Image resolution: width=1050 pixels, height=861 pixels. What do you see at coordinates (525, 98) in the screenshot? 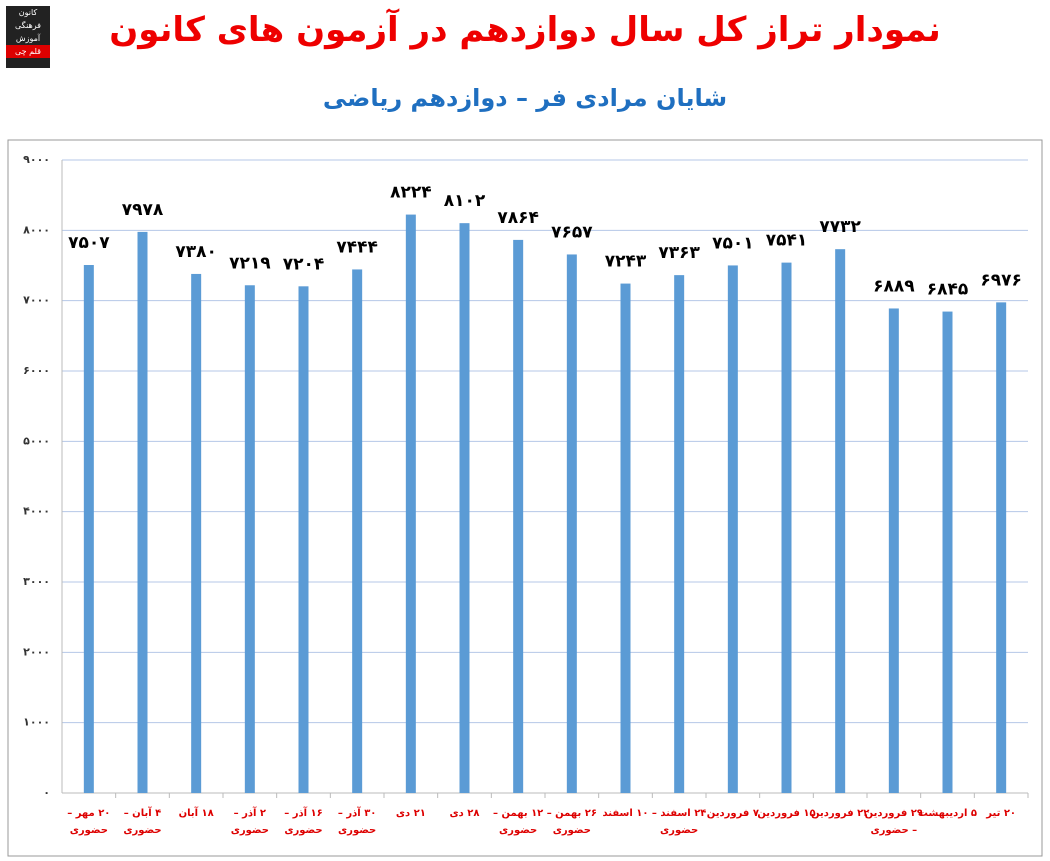
I see `chart-subtitle: شایان مرادی فر – دوازدهم ریاضی` at bounding box center [525, 98].